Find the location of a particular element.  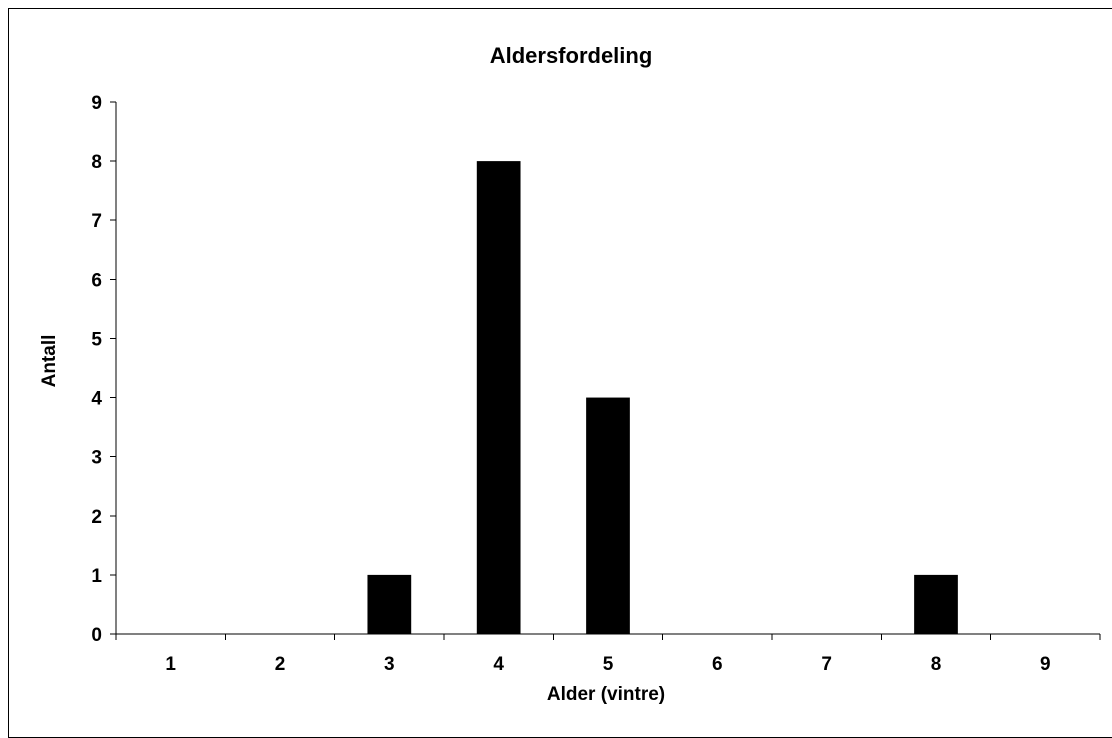

y-tick-label: 1 is located at coordinates (96, 576).